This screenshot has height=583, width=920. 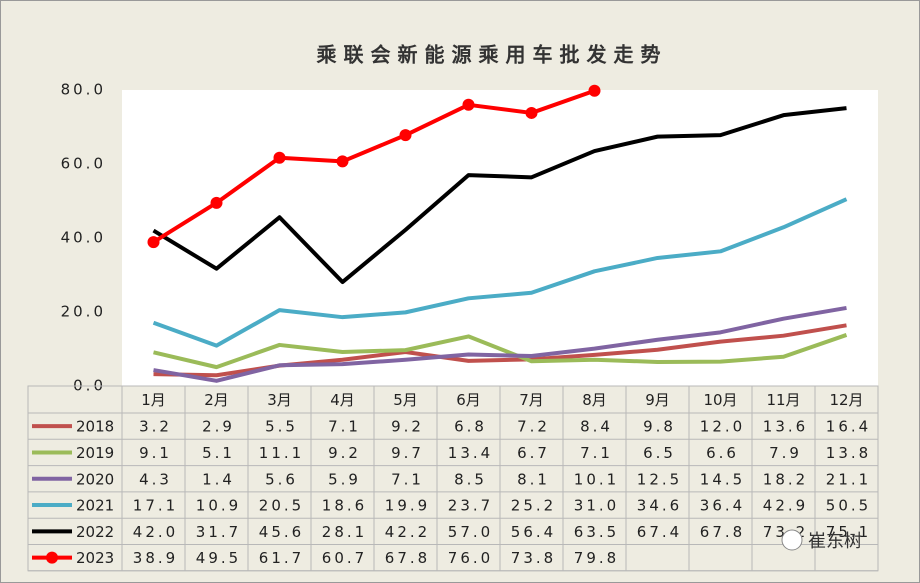 What do you see at coordinates (470, 453) in the screenshot?
I see `table-cell: 13.4` at bounding box center [470, 453].